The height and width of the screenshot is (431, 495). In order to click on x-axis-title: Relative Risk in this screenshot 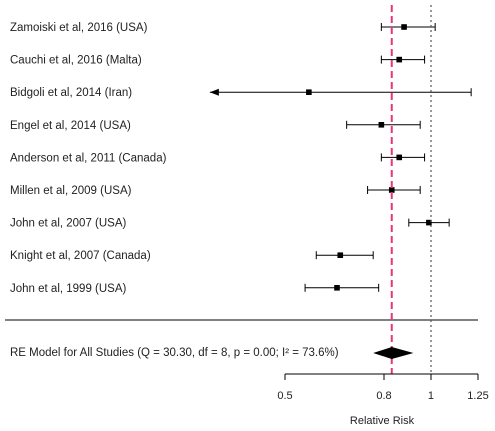, I will do `click(382, 421)`.